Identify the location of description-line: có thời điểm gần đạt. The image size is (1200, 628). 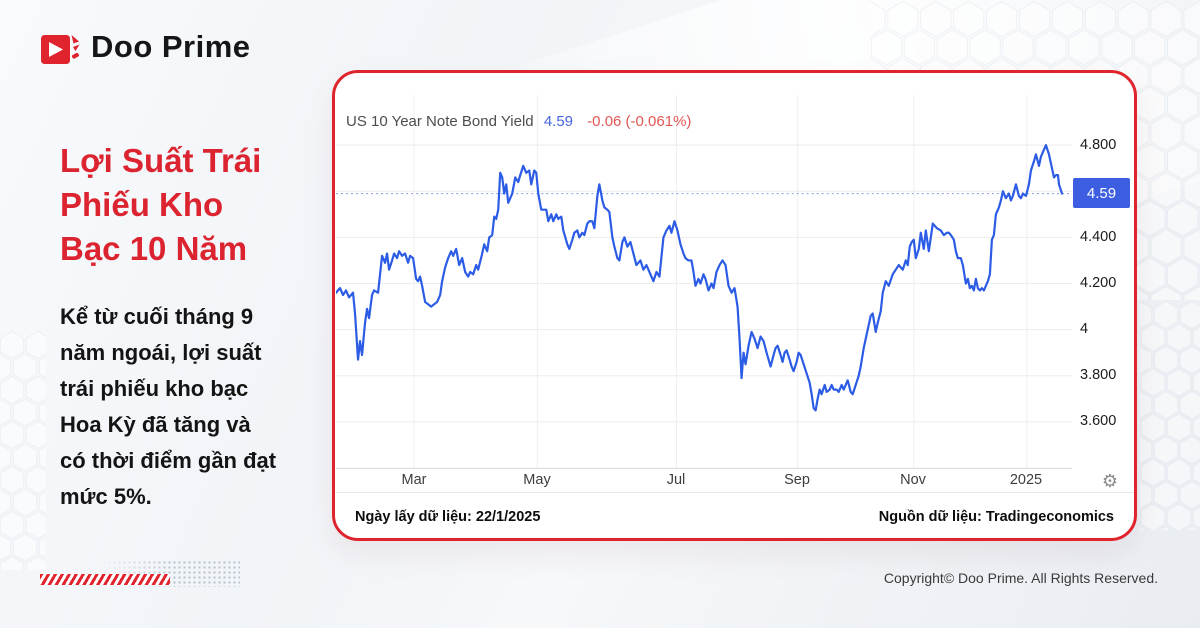
(168, 460).